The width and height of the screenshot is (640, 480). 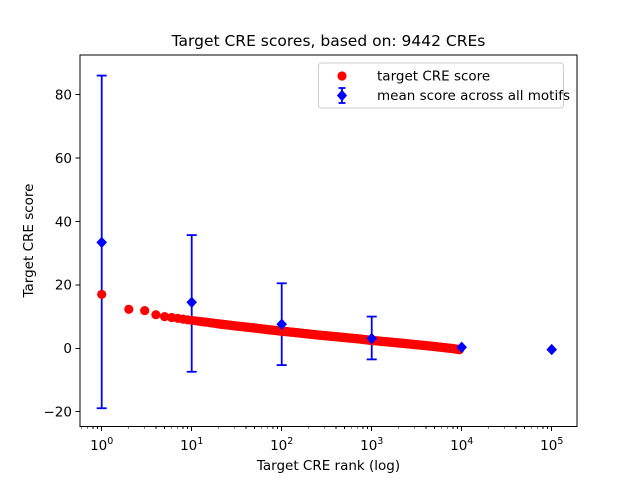 What do you see at coordinates (328, 466) in the screenshot?
I see `x-axis-label: Target CRE rank (log)` at bounding box center [328, 466].